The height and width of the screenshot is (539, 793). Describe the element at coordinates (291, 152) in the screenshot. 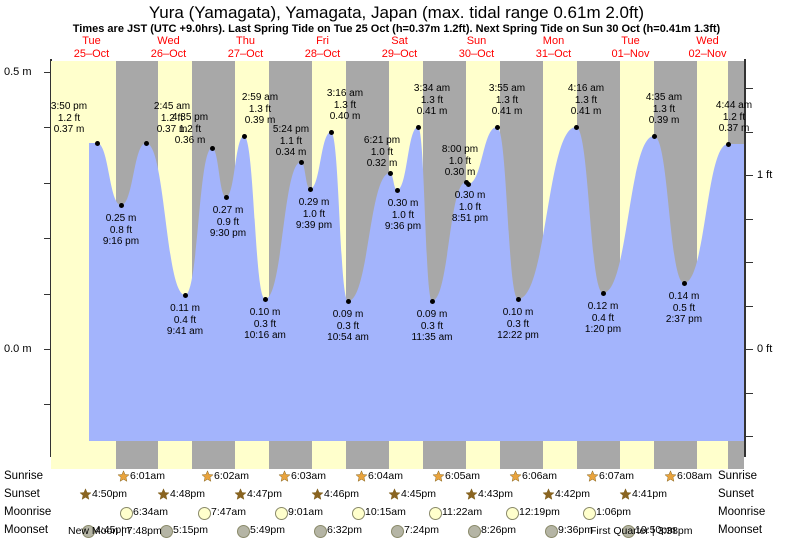

I see `tide-point-m: 0.34 m` at that location.